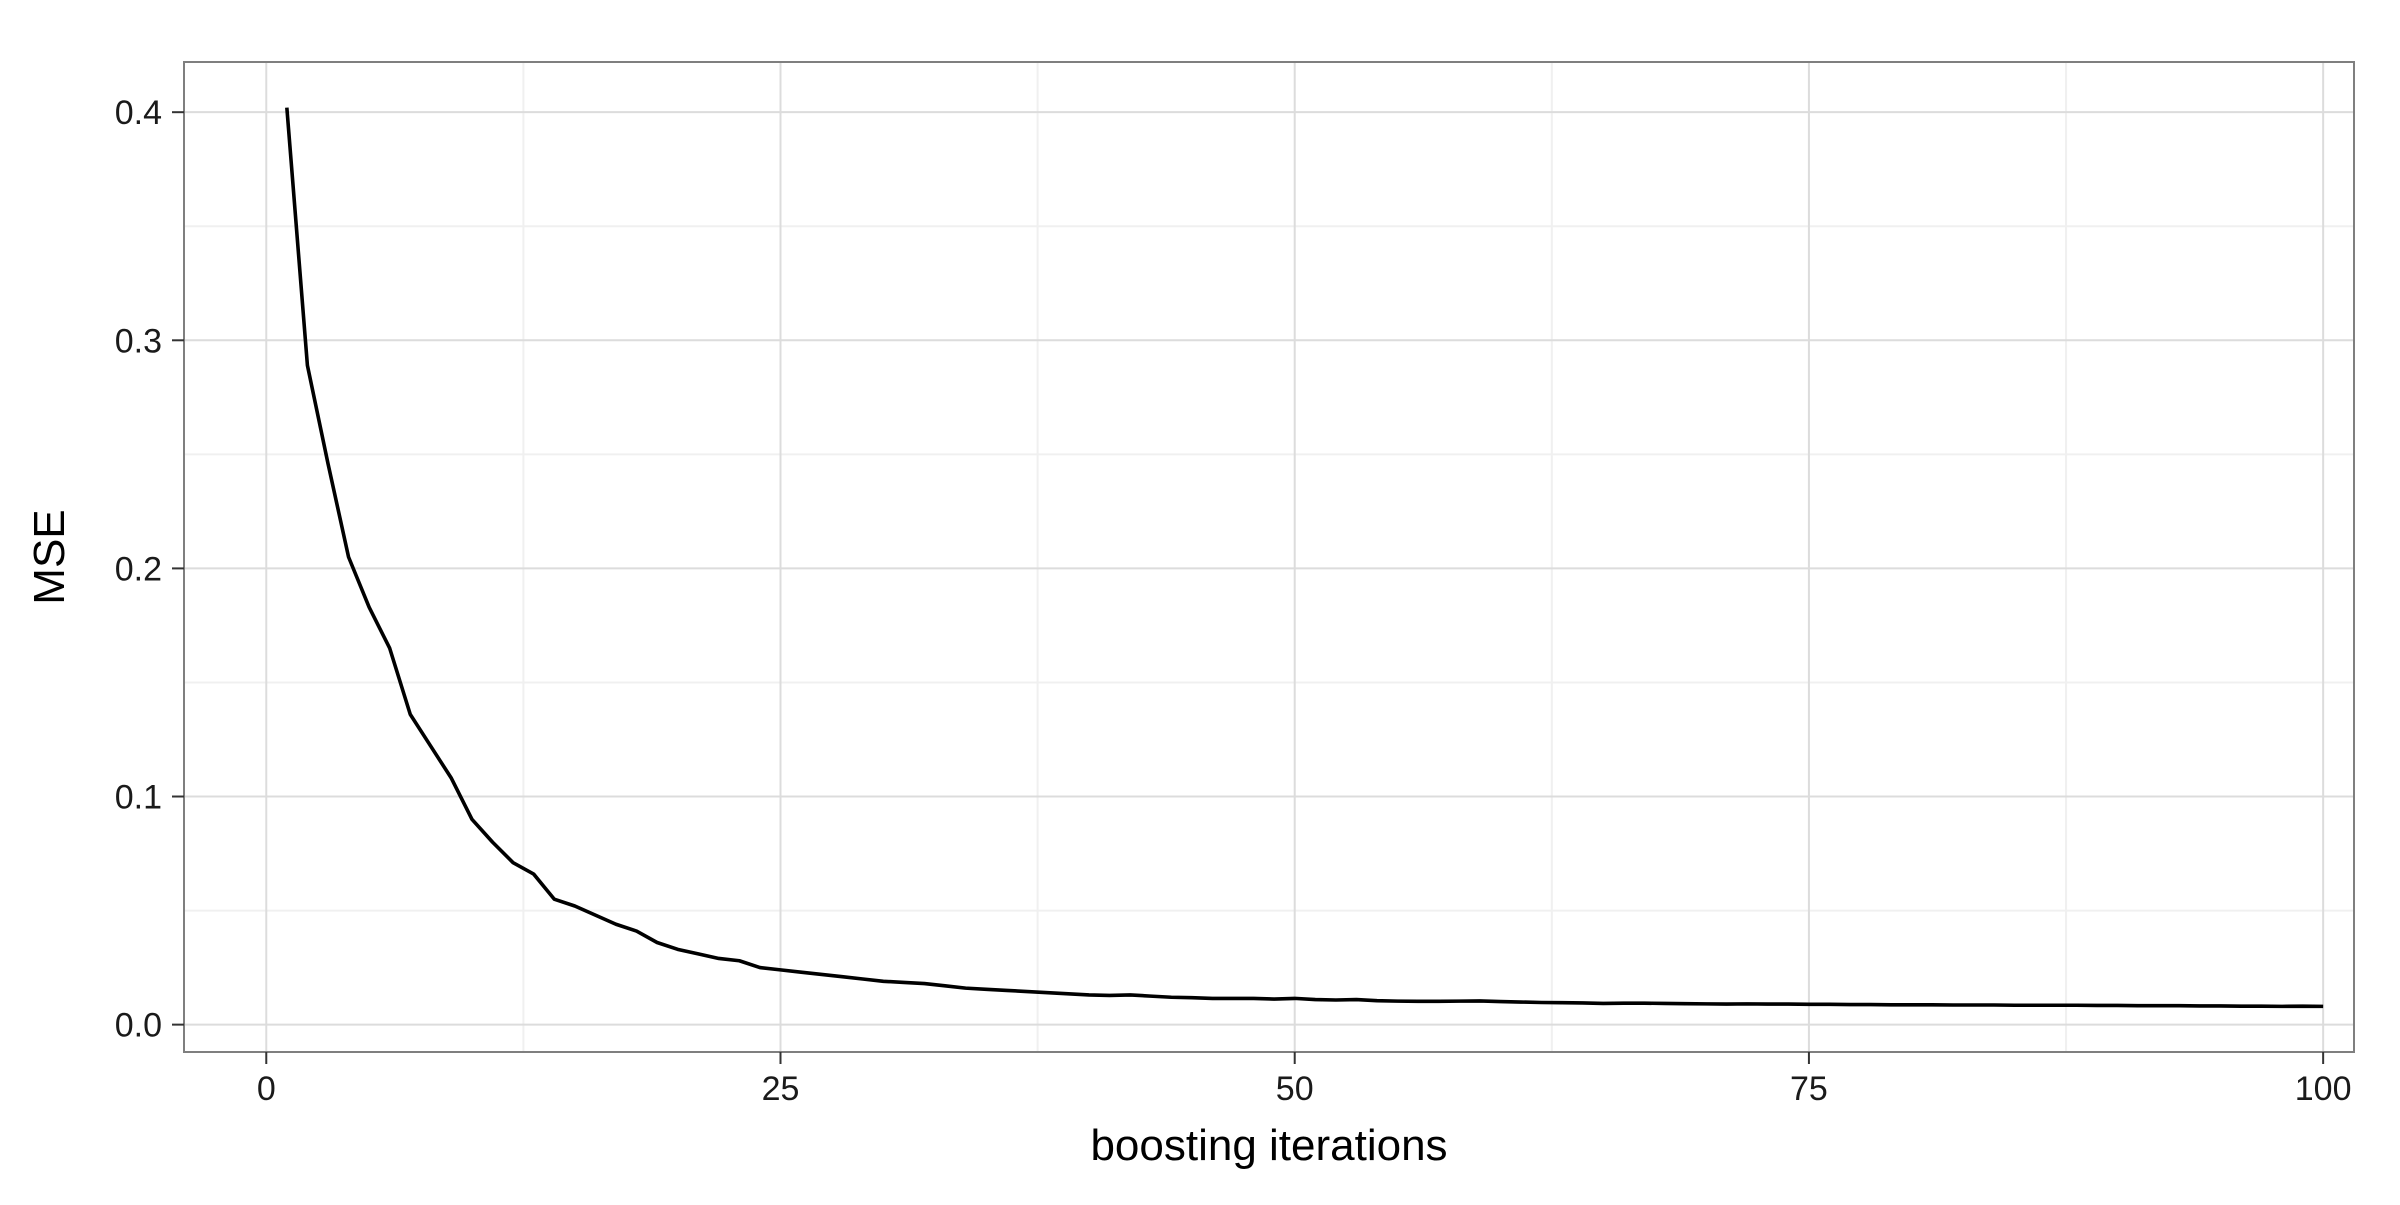 The width and height of the screenshot is (2400, 1205). What do you see at coordinates (138, 113) in the screenshot?
I see `y-tick-label: 0.4` at bounding box center [138, 113].